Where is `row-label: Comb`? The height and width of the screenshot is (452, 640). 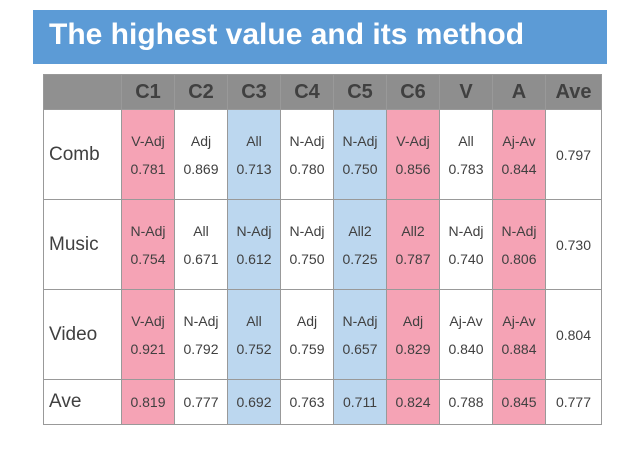 row-label: Comb is located at coordinates (82, 154).